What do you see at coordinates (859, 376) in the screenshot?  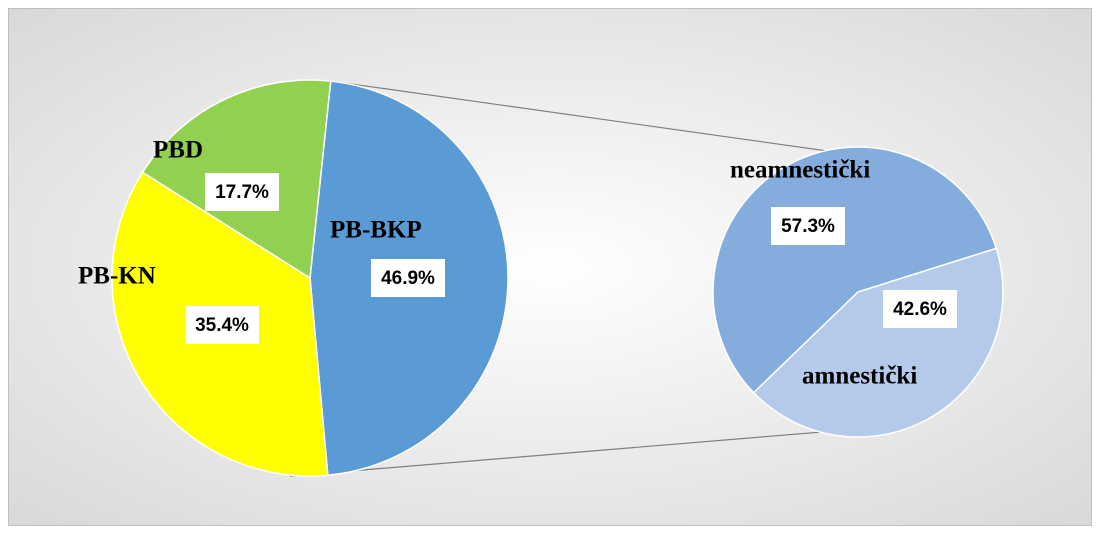 I see `slice-label: amnestički` at bounding box center [859, 376].